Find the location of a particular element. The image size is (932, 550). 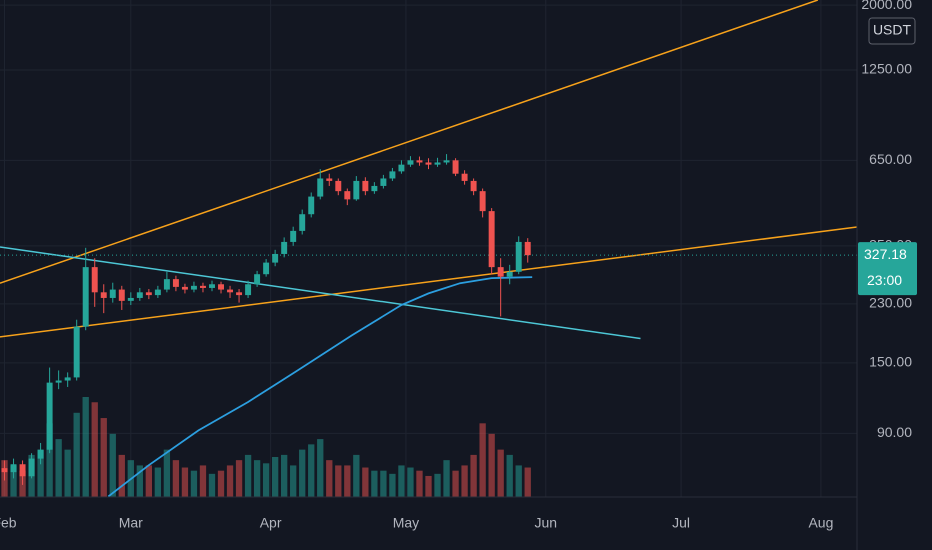

currency-box is located at coordinates (892, 31).